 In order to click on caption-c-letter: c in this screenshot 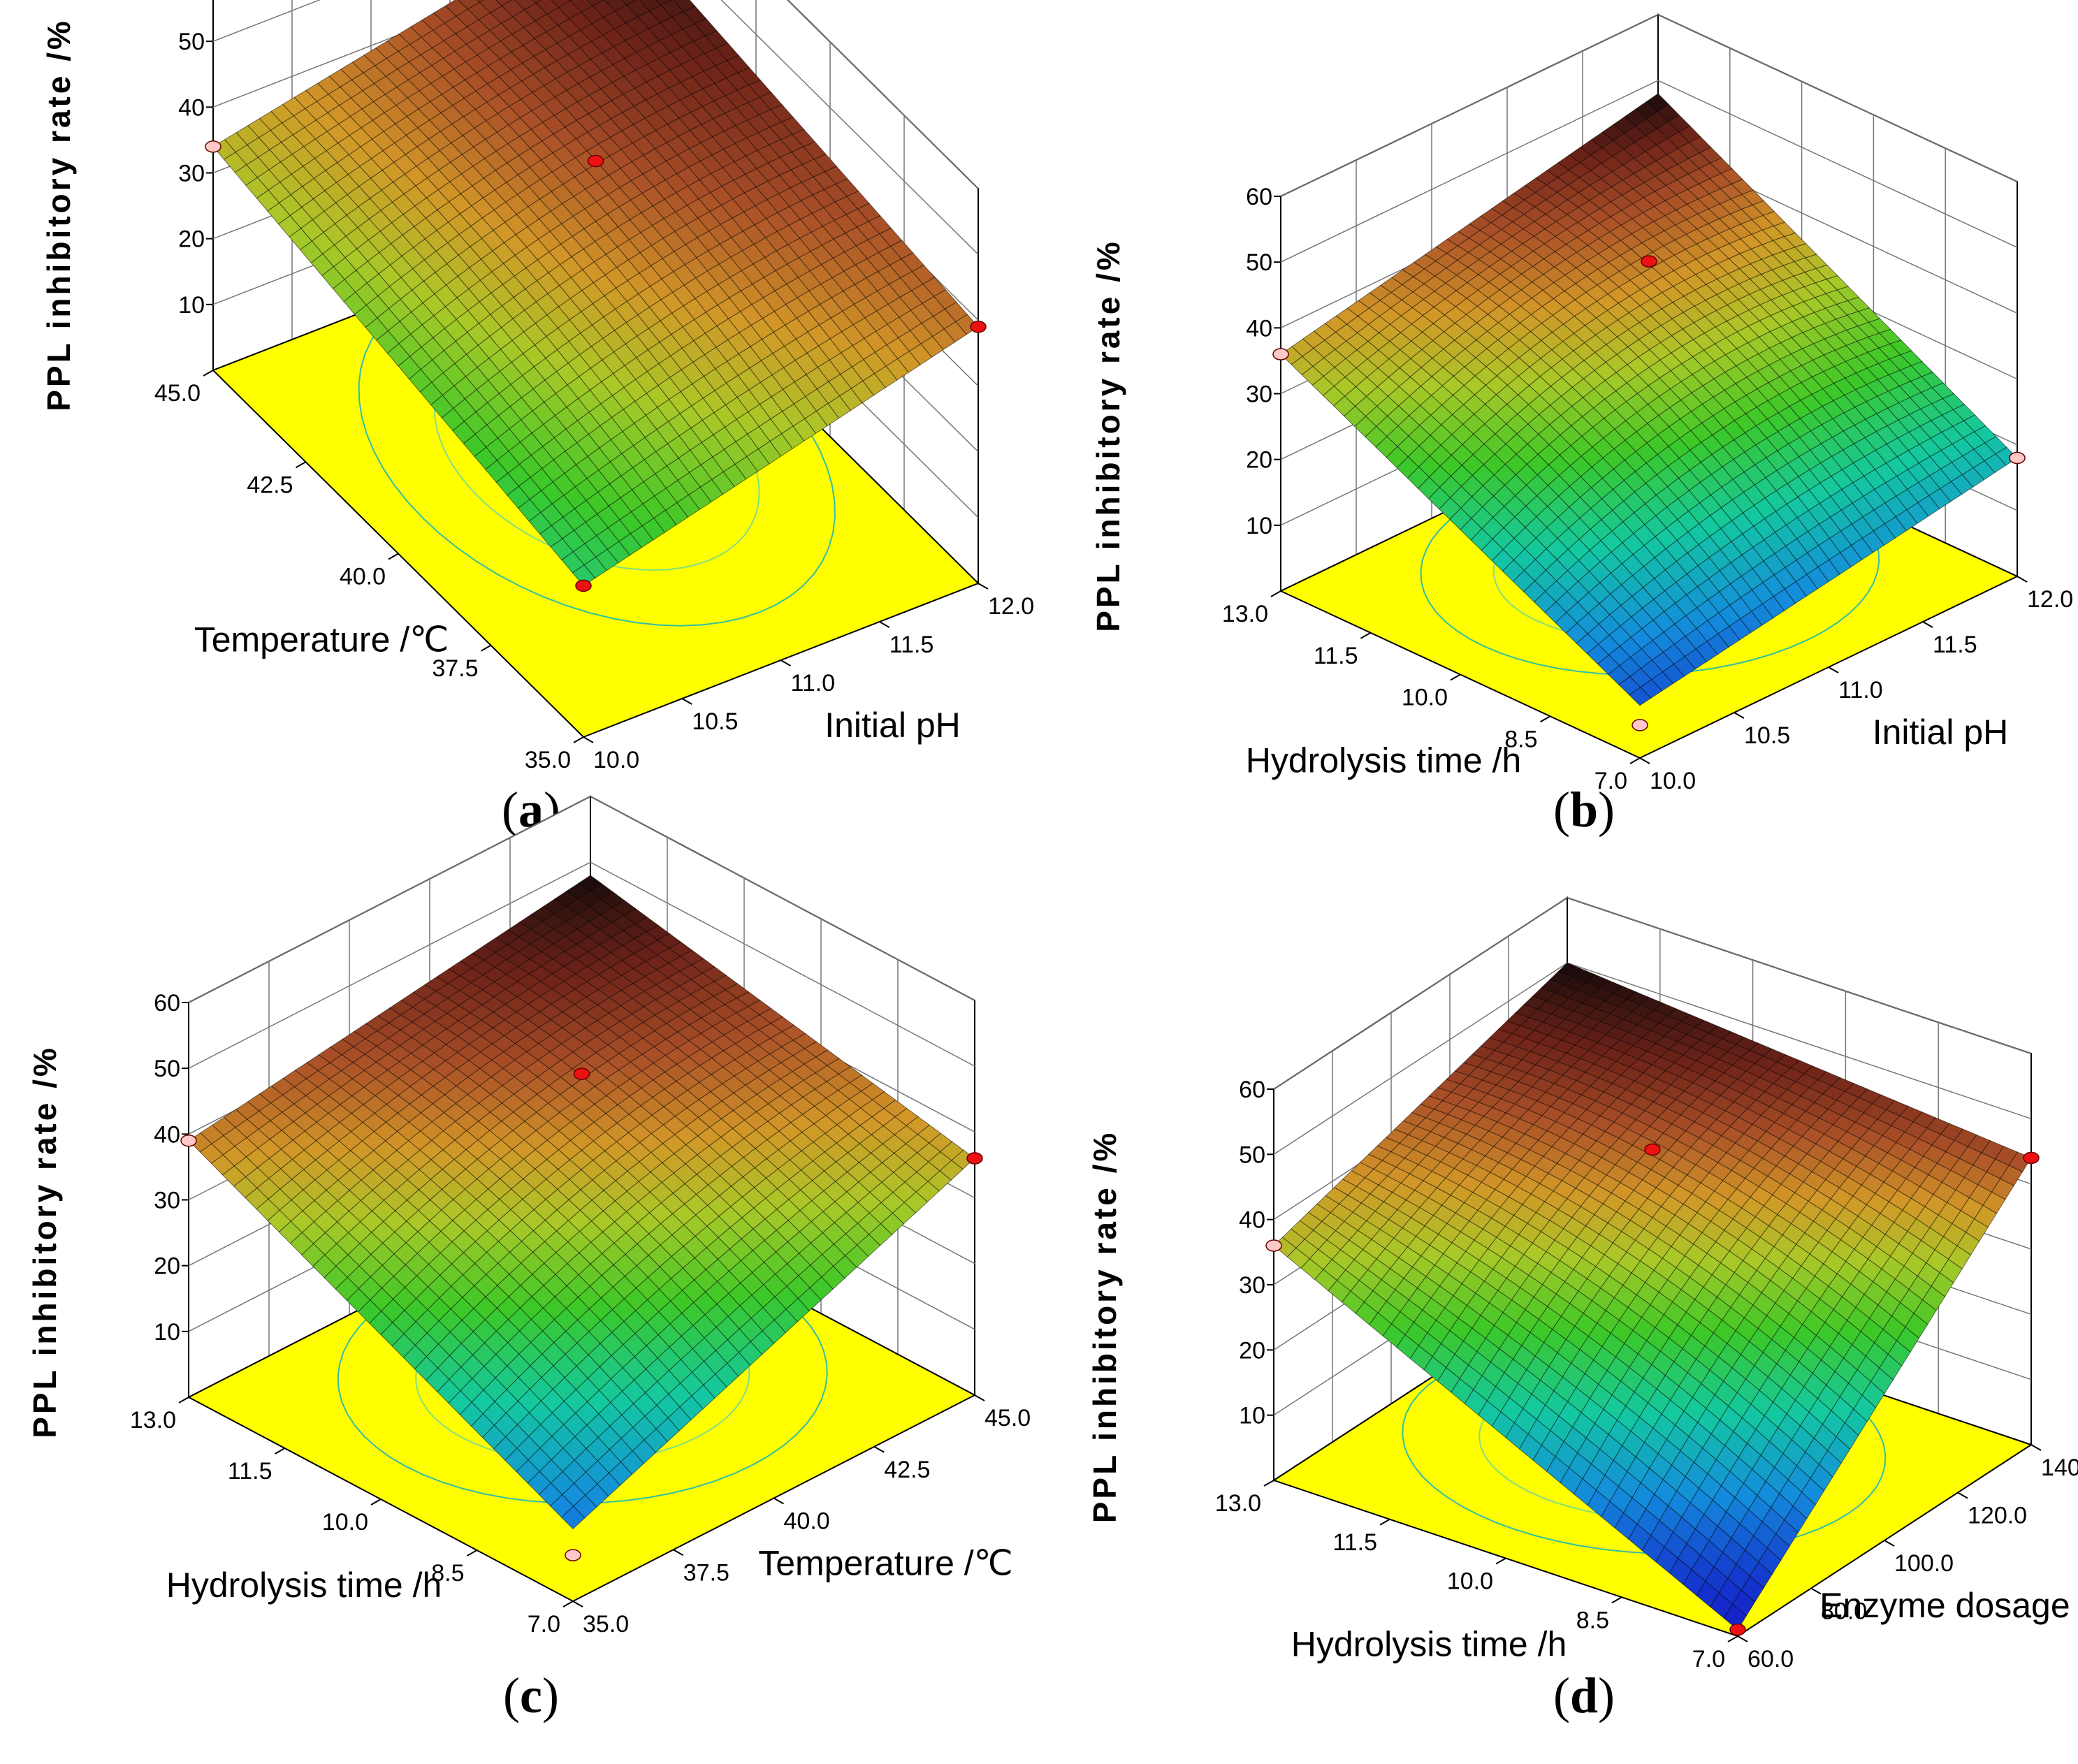, I will do `click(531, 1695)`.